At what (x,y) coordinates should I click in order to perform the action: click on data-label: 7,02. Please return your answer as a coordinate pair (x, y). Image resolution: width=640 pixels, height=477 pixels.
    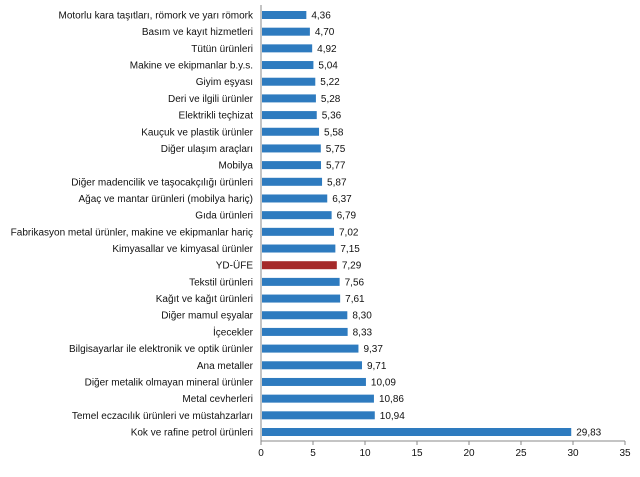
    Looking at the image, I should click on (349, 232).